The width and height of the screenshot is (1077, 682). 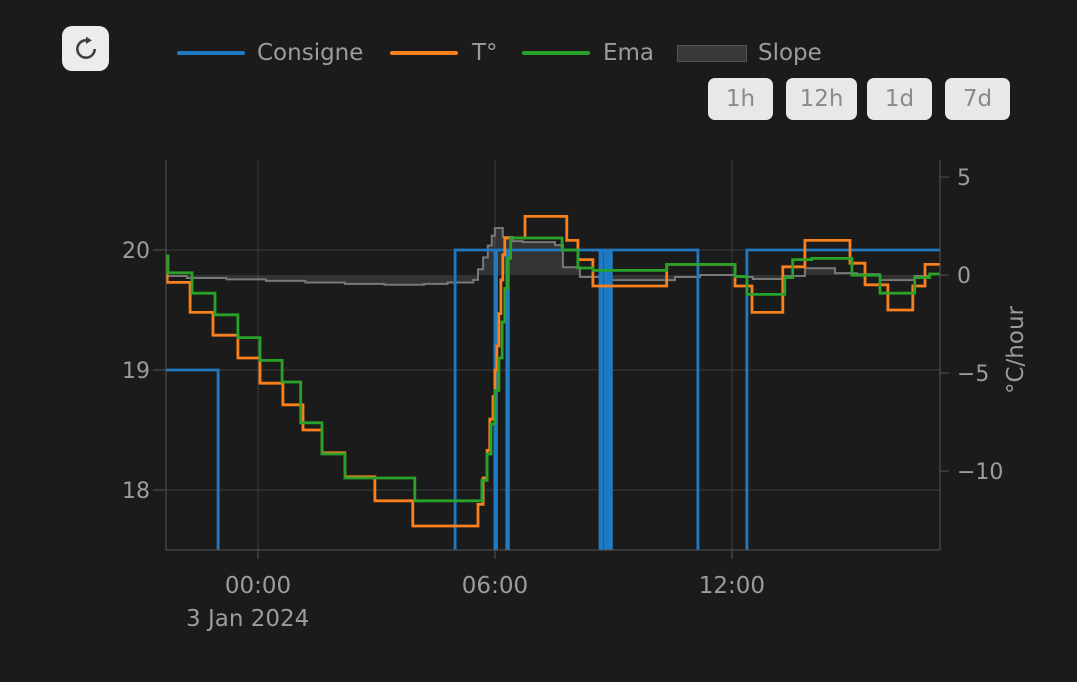 What do you see at coordinates (980, 472) in the screenshot?
I see `slope-tick-label: −10` at bounding box center [980, 472].